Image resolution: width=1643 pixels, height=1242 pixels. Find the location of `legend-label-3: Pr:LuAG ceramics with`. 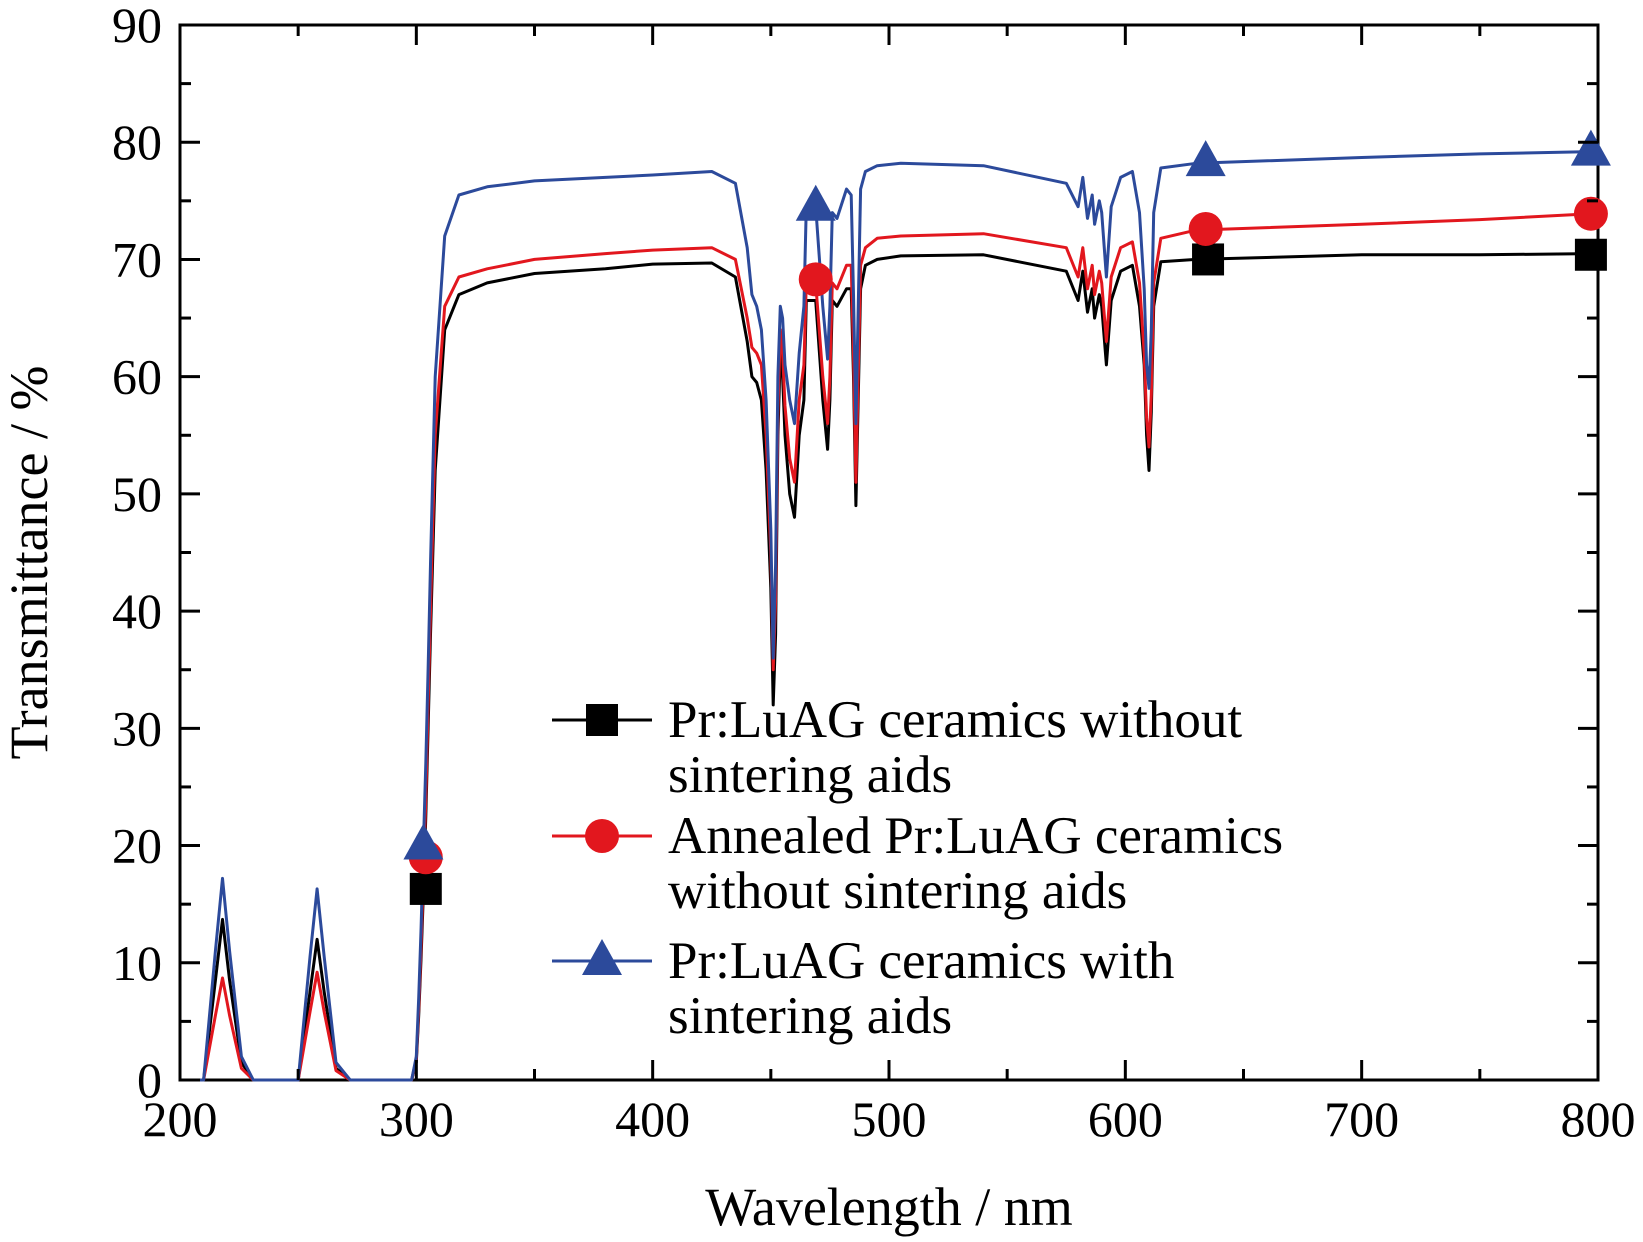

legend-label-3: Pr:LuAG ceramics with is located at coordinates (921, 961).